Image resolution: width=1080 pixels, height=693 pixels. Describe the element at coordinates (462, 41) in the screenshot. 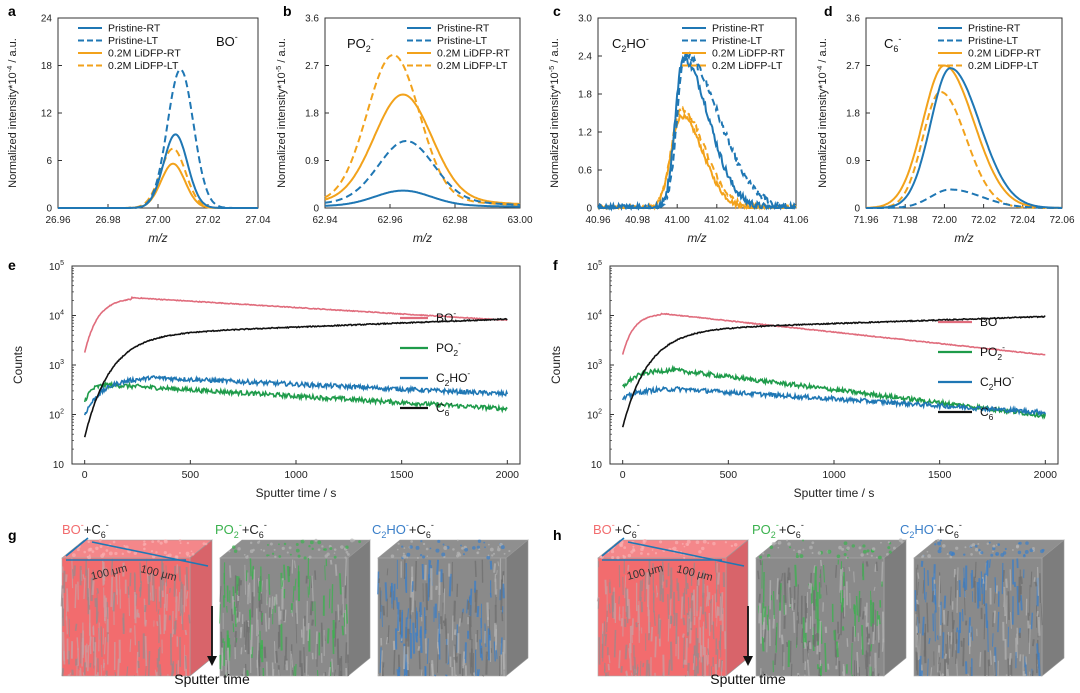

I see `legend-label: Pristine-LT` at that location.